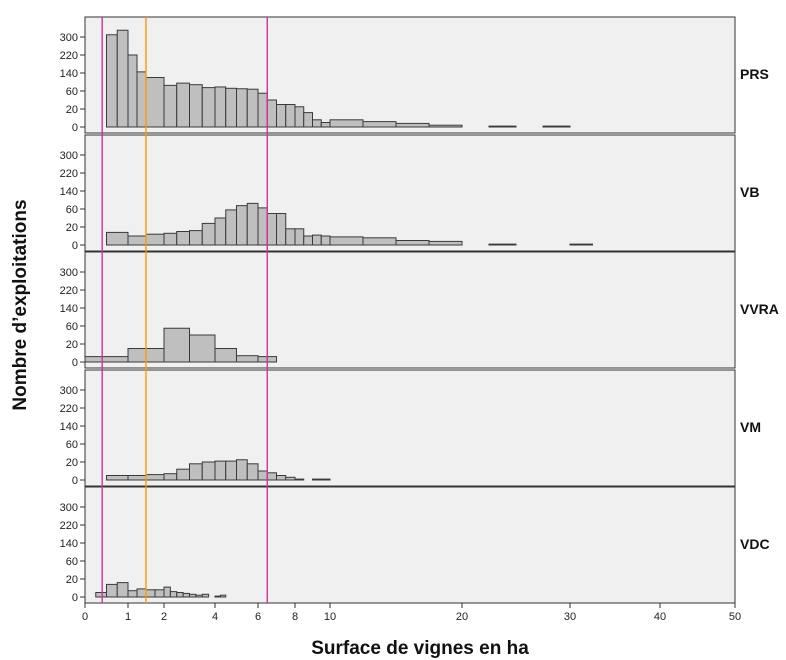 This screenshot has height=660, width=786. Describe the element at coordinates (164, 617) in the screenshot. I see `x-tick-label: 2` at that location.